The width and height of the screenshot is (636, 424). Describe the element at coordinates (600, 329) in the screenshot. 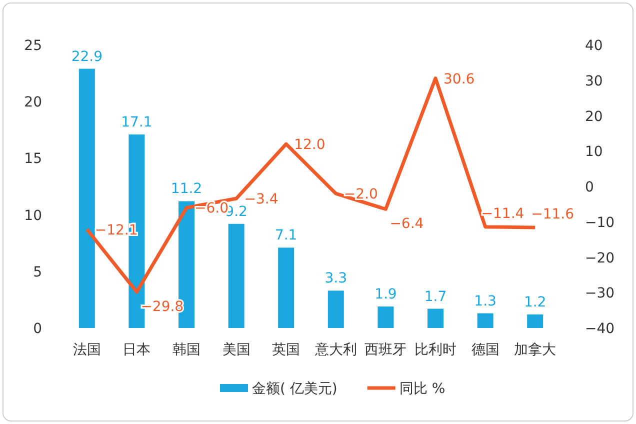

I see `y2-tick-label: −40` at that location.